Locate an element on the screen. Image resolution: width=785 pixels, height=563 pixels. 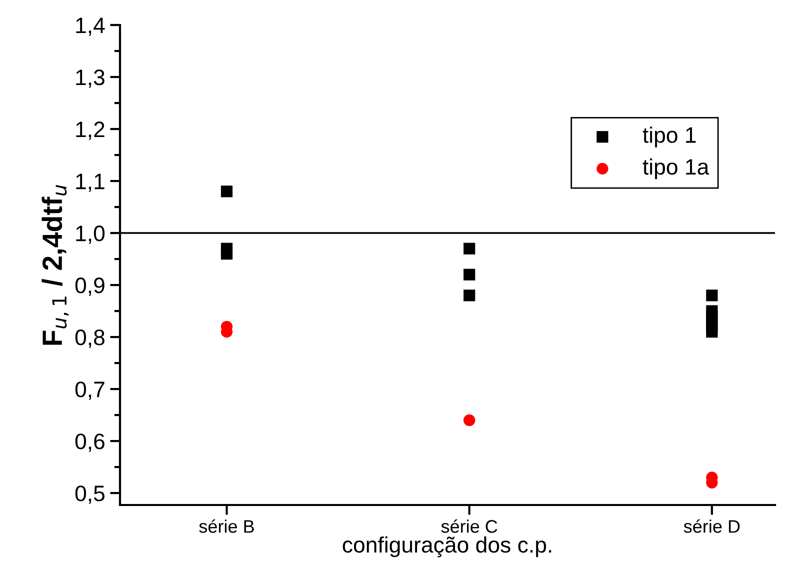
legend-label: tipo 1a is located at coordinates (676, 169).